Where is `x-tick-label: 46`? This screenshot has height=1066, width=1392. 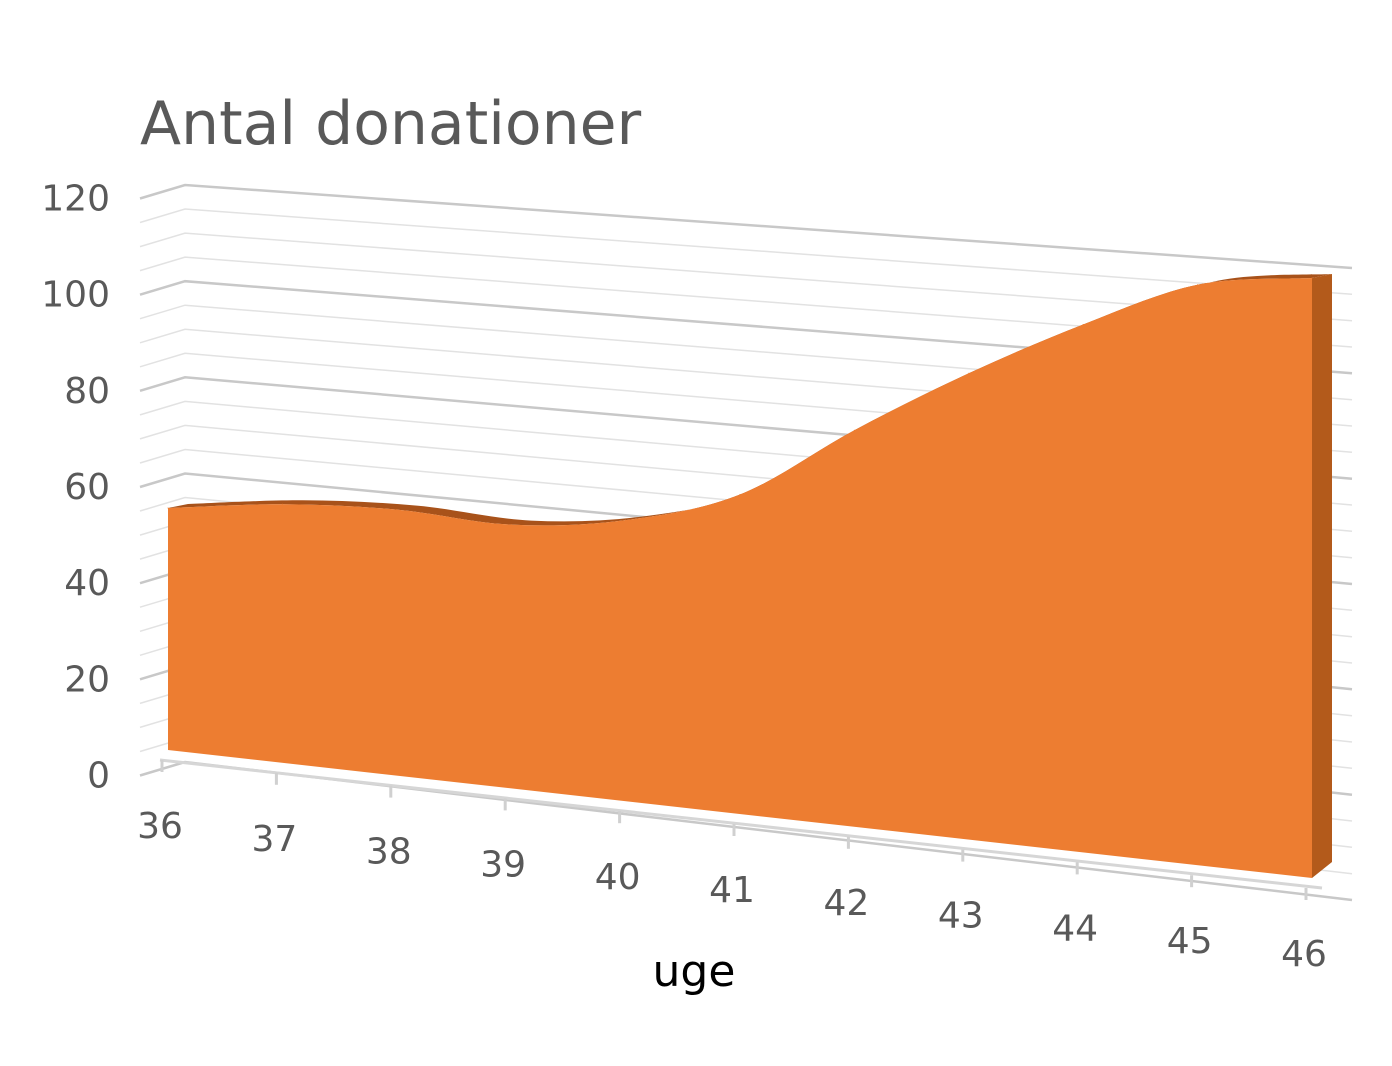 x-tick-label: 46 is located at coordinates (1304, 954).